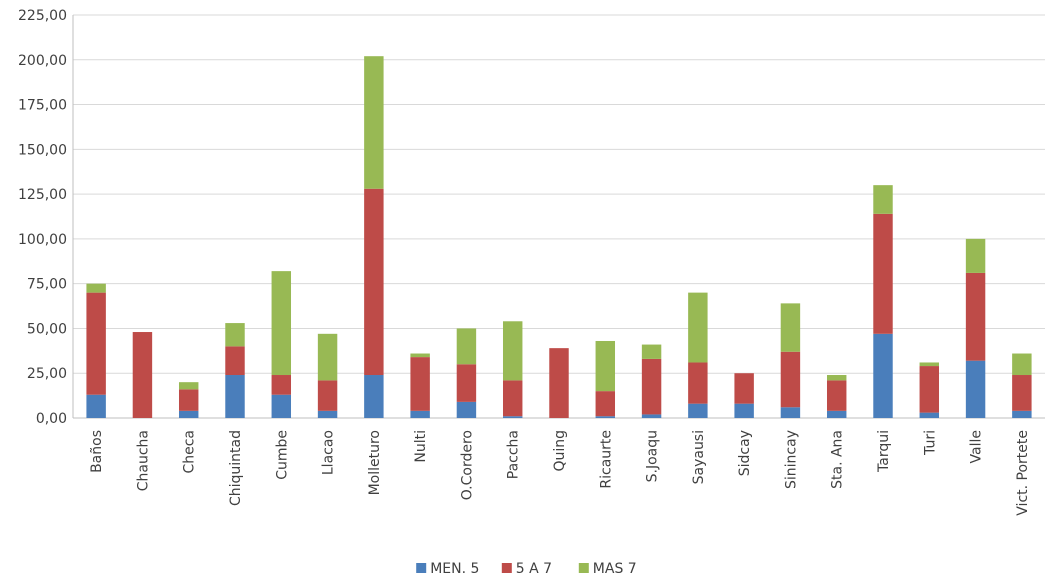 This screenshot has height=586, width=1052. Describe the element at coordinates (42, 61) in the screenshot. I see `y-tick-label: 200,00` at that location.